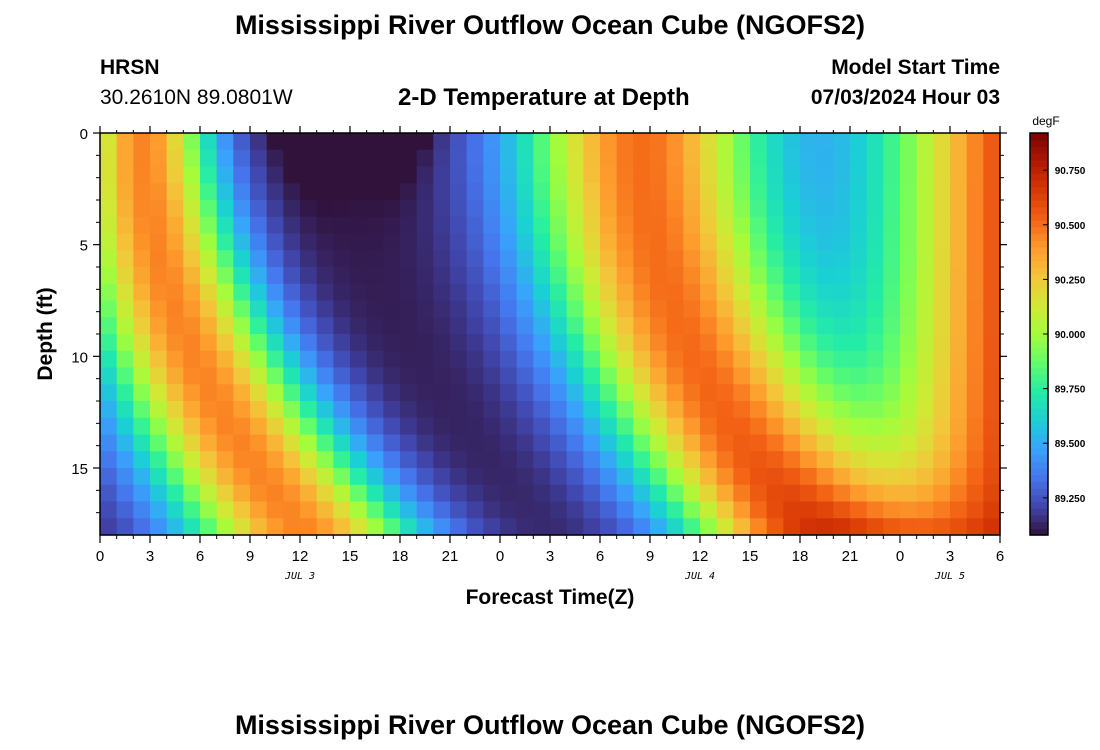 This screenshot has height=750, width=1100. Describe the element at coordinates (79, 469) in the screenshot. I see `y-tick-label: 15` at that location.